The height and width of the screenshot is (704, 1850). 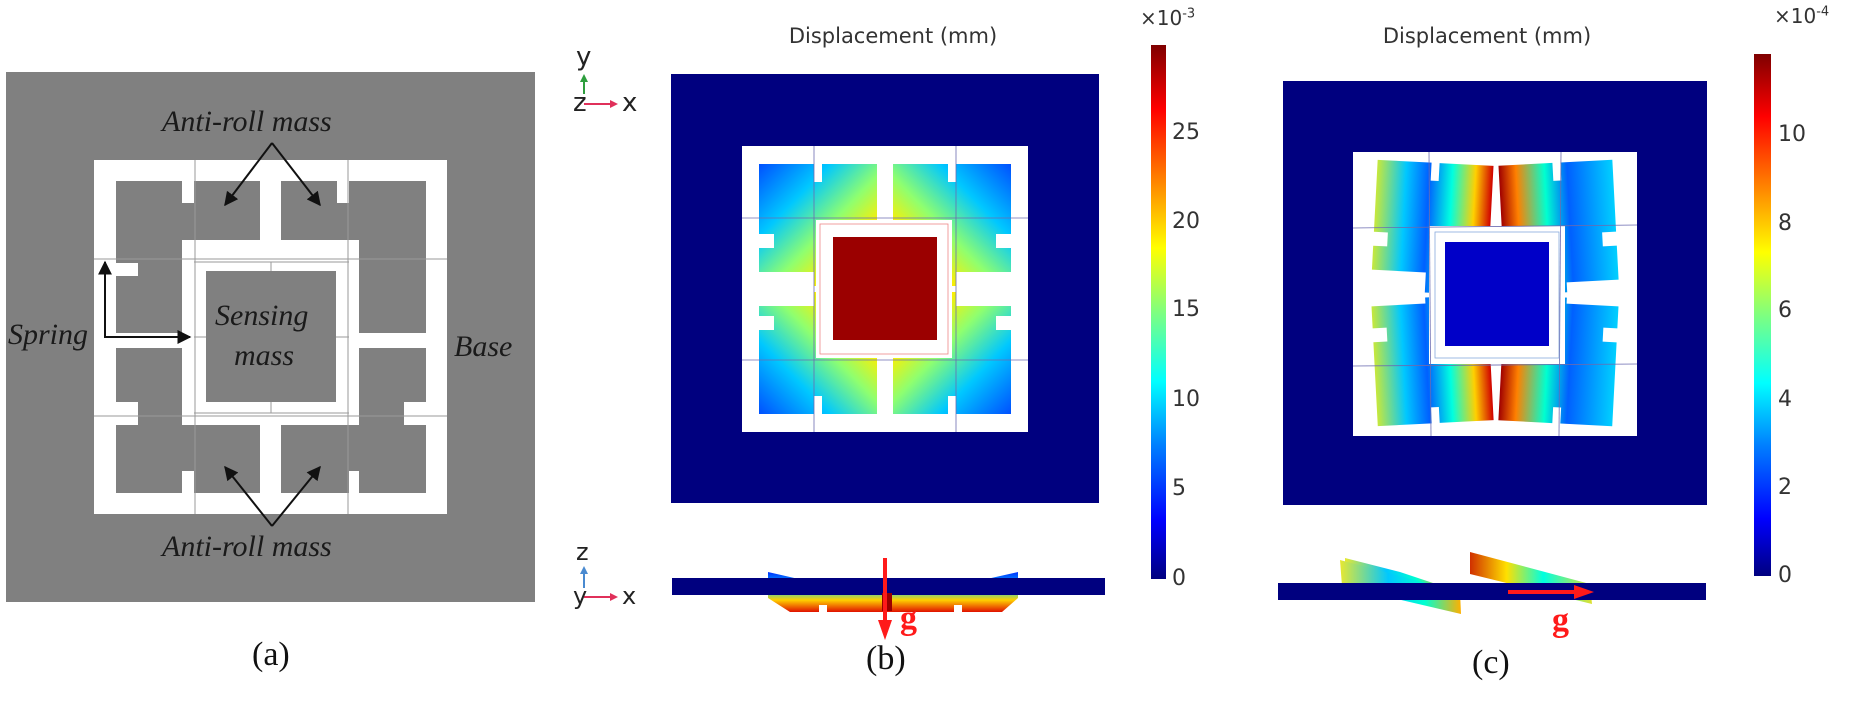 What do you see at coordinates (48, 334) in the screenshot?
I see `label-spring: Spring` at bounding box center [48, 334].